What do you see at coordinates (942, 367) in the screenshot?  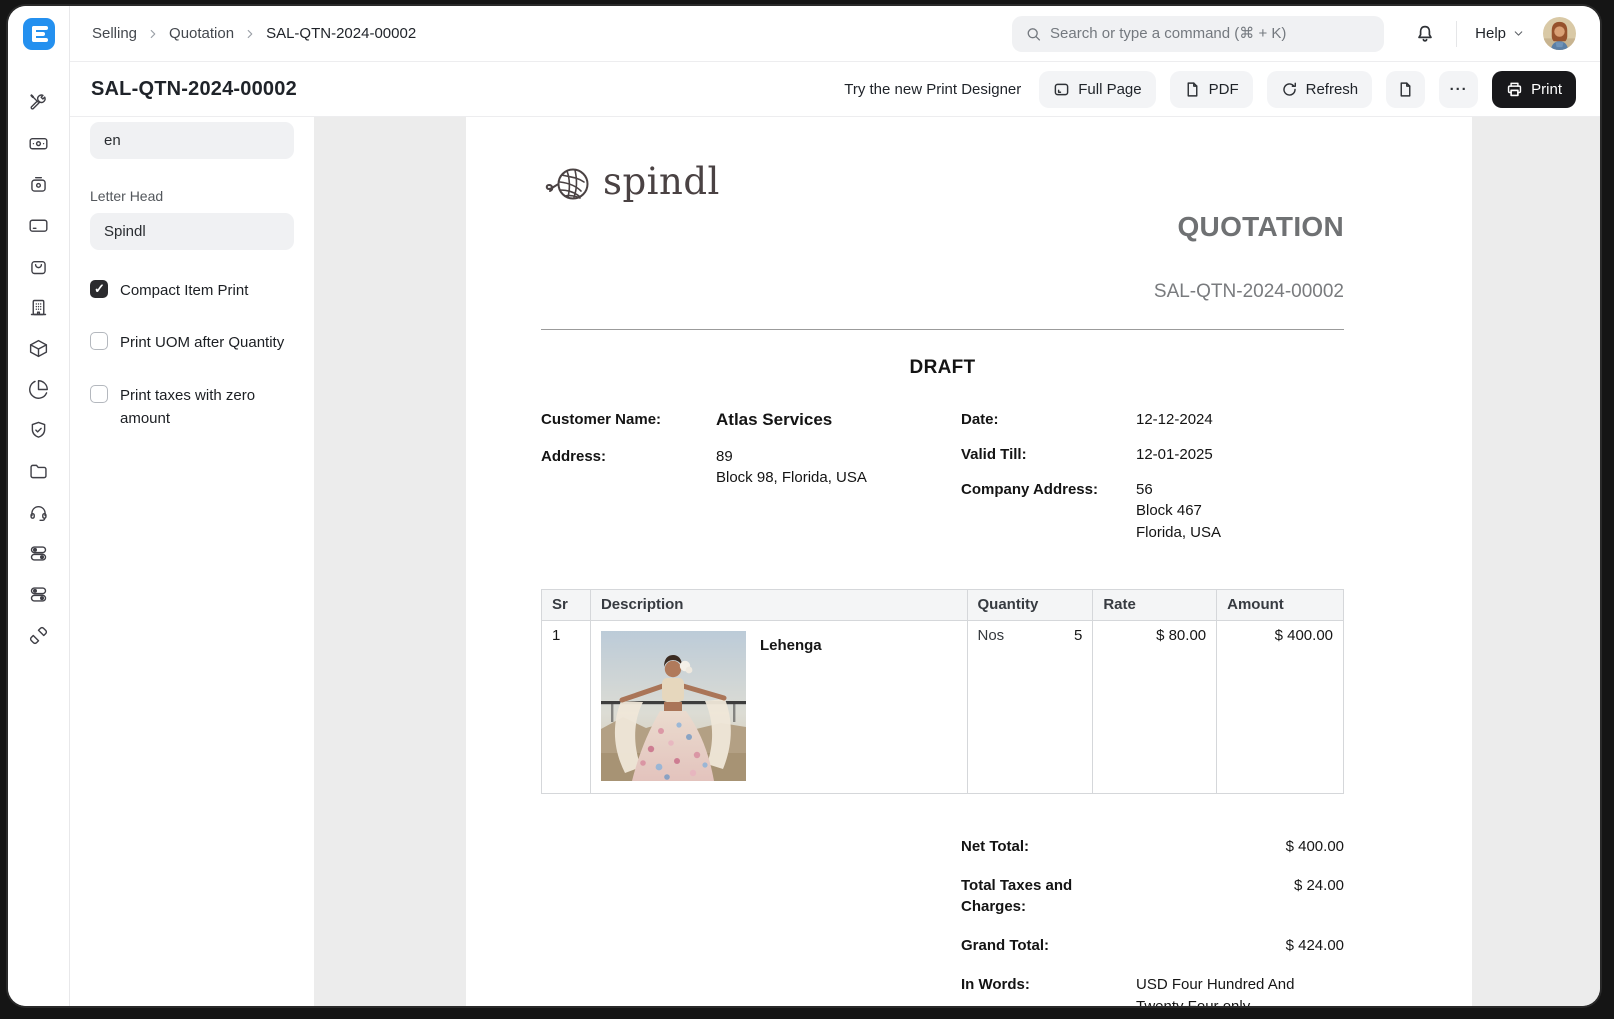 I see `draft-status: DRAFT` at bounding box center [942, 367].